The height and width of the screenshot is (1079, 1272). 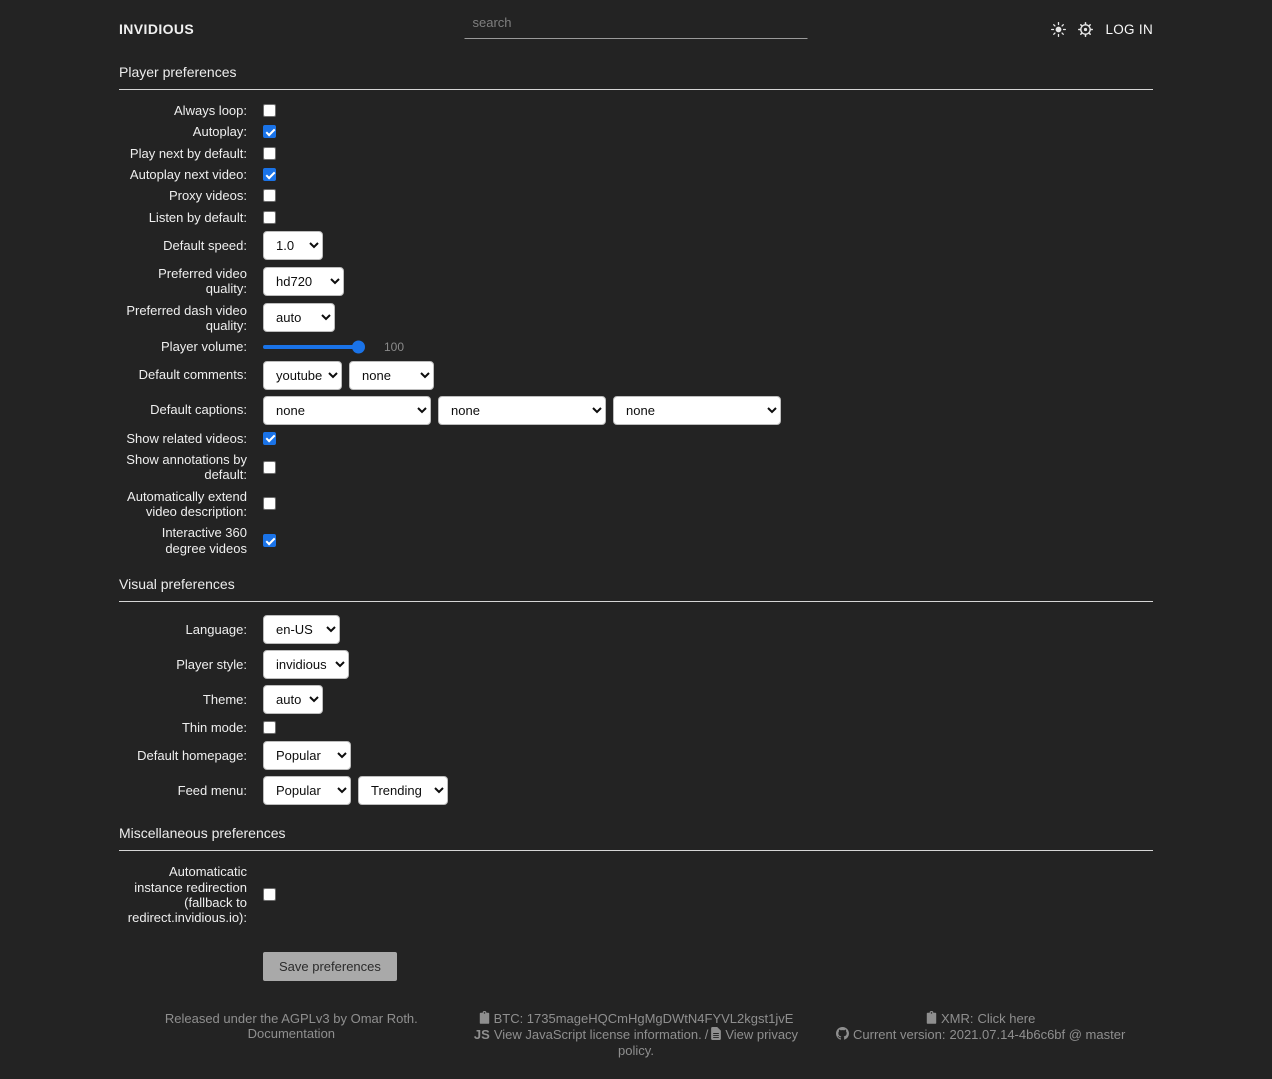 What do you see at coordinates (394, 346) in the screenshot?
I see `player-volume-value: 100` at bounding box center [394, 346].